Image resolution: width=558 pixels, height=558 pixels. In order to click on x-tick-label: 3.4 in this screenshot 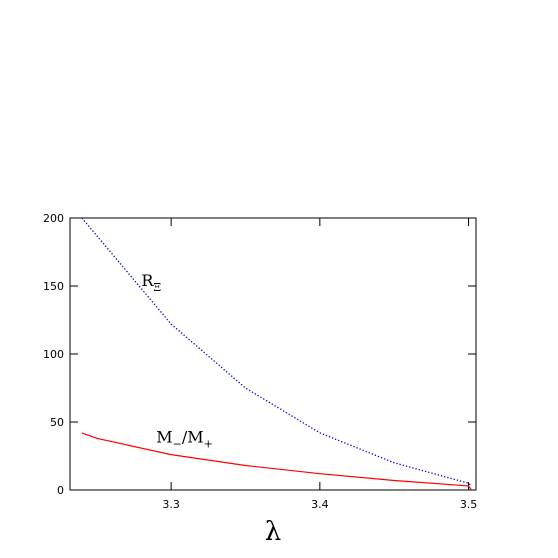, I will do `click(320, 504)`.